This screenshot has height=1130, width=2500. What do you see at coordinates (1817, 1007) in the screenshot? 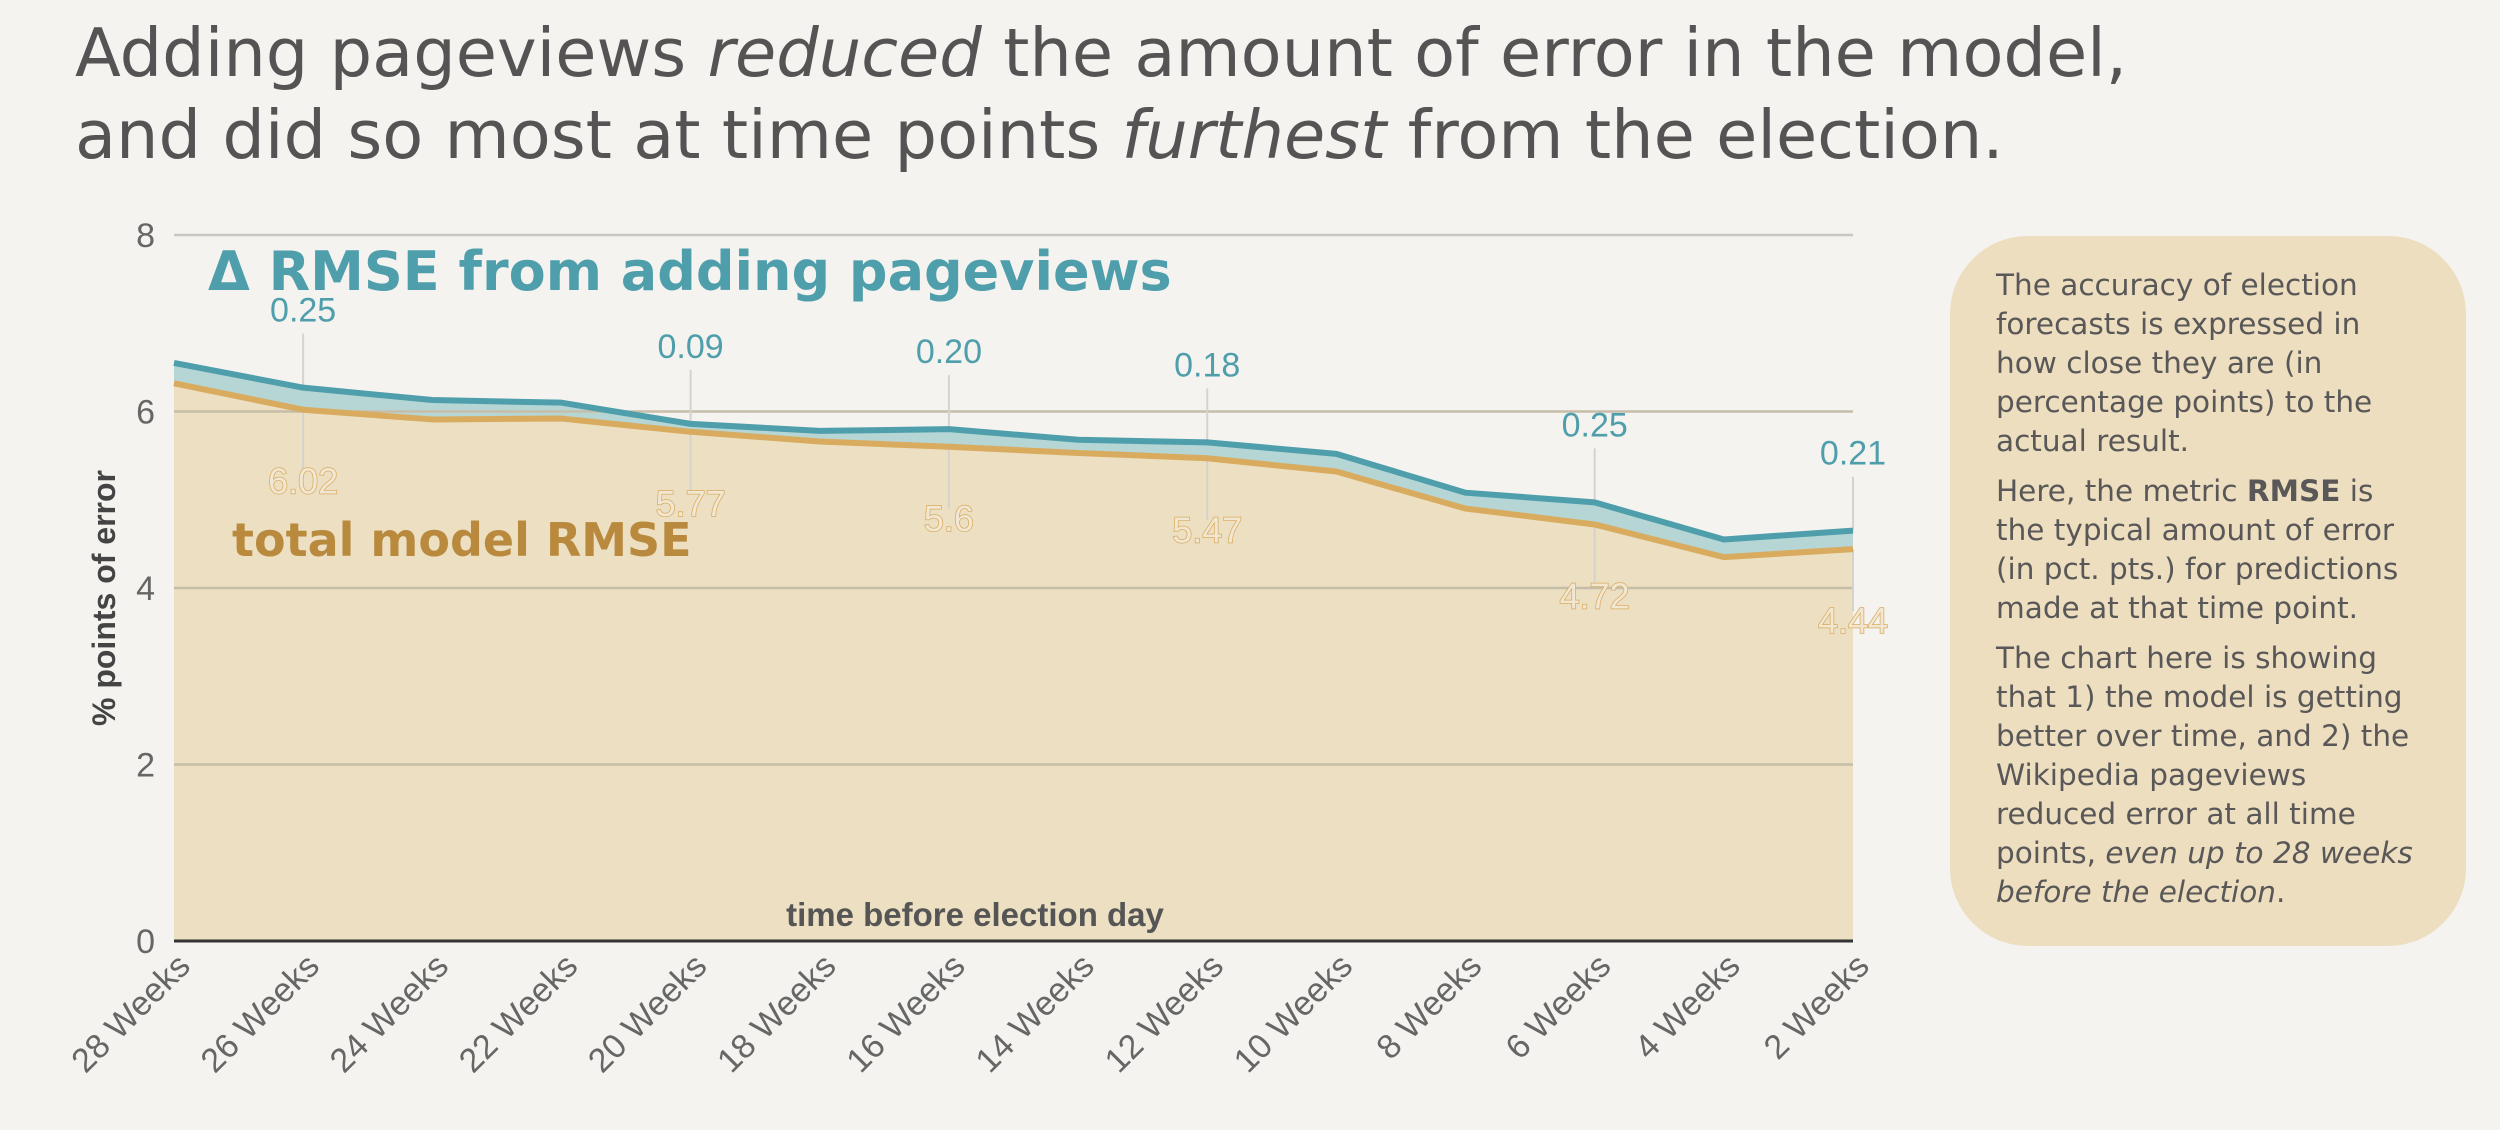
I see `x-tick-label: 2 Weeks` at bounding box center [1817, 1007].